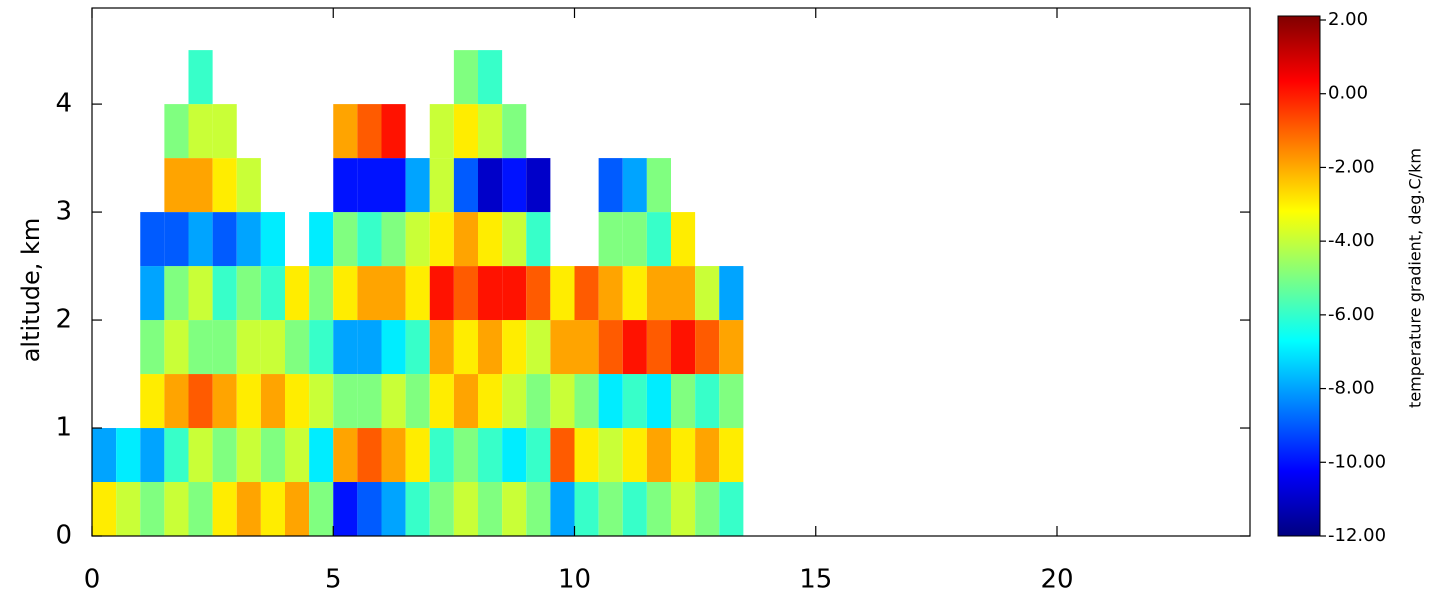 This screenshot has height=605, width=1439. What do you see at coordinates (574, 580) in the screenshot?
I see `x-tick-label: 10` at bounding box center [574, 580].